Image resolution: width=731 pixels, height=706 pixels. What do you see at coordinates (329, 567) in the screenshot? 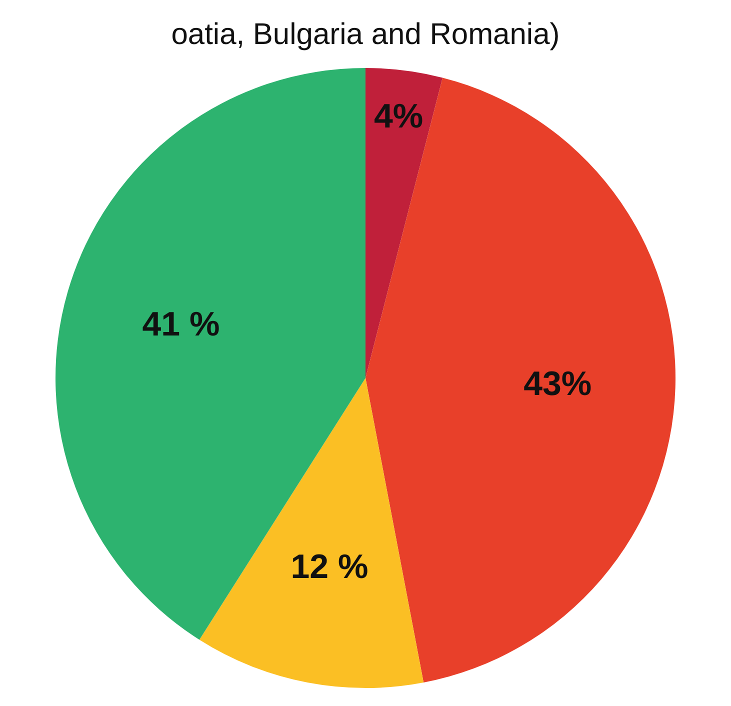
I see `data-label: 12 %` at bounding box center [329, 567].